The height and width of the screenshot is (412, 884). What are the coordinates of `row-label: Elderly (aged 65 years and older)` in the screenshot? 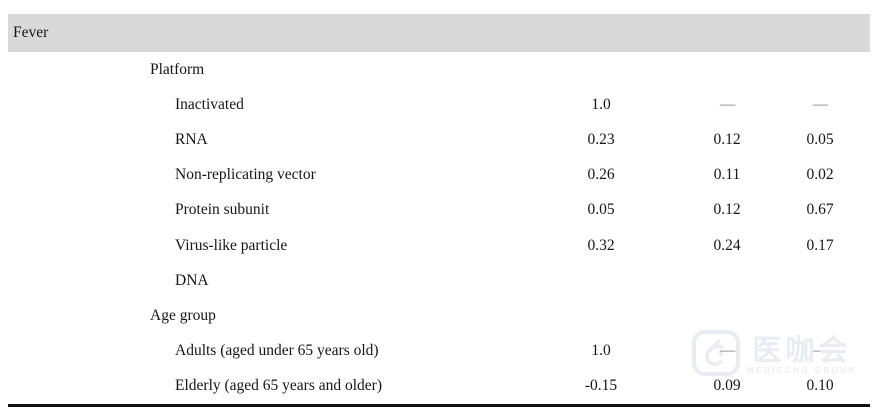 It's located at (279, 386).